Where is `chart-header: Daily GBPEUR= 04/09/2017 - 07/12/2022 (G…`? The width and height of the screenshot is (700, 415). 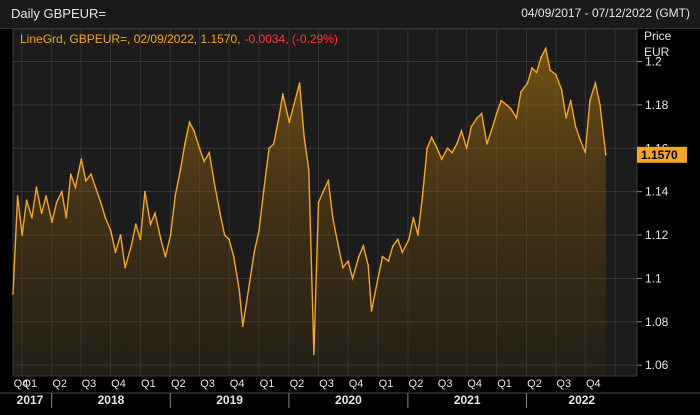
chart-header: Daily GBPEUR= 04/09/2017 - 07/12/2022 (G… is located at coordinates (350, 14).